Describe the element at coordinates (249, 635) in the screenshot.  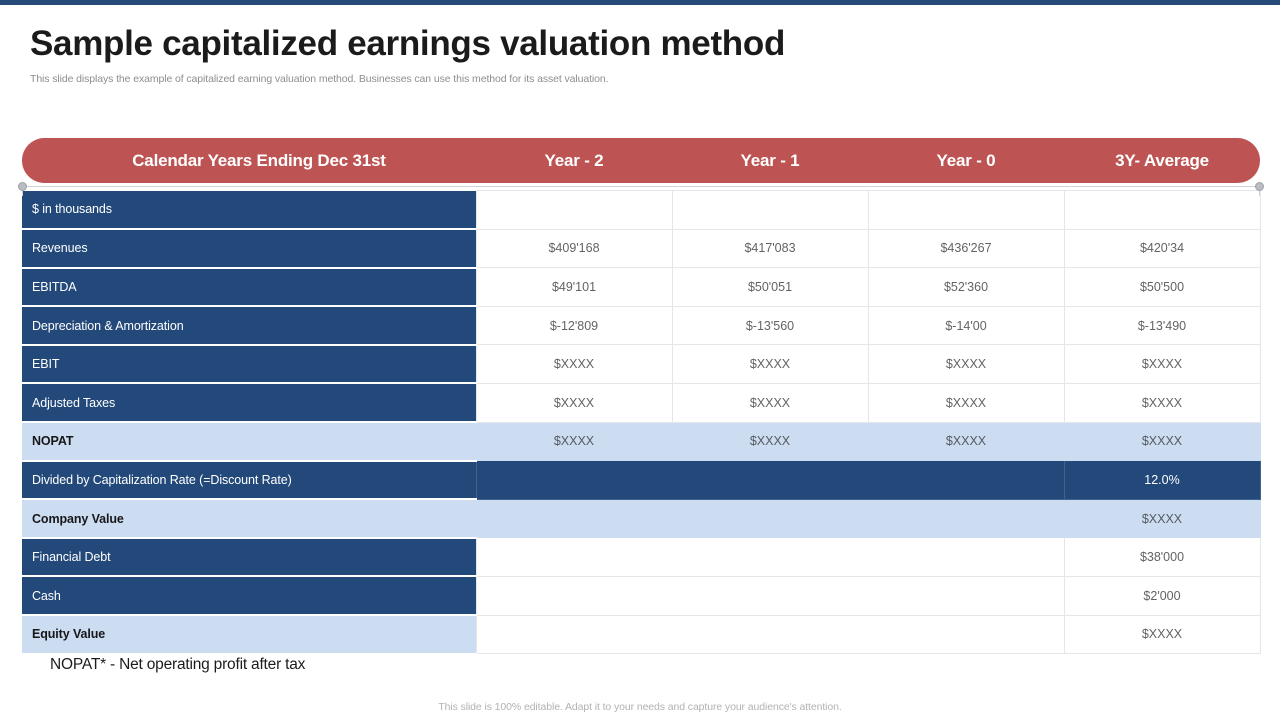
I see `row-label: Equity Value` at that location.